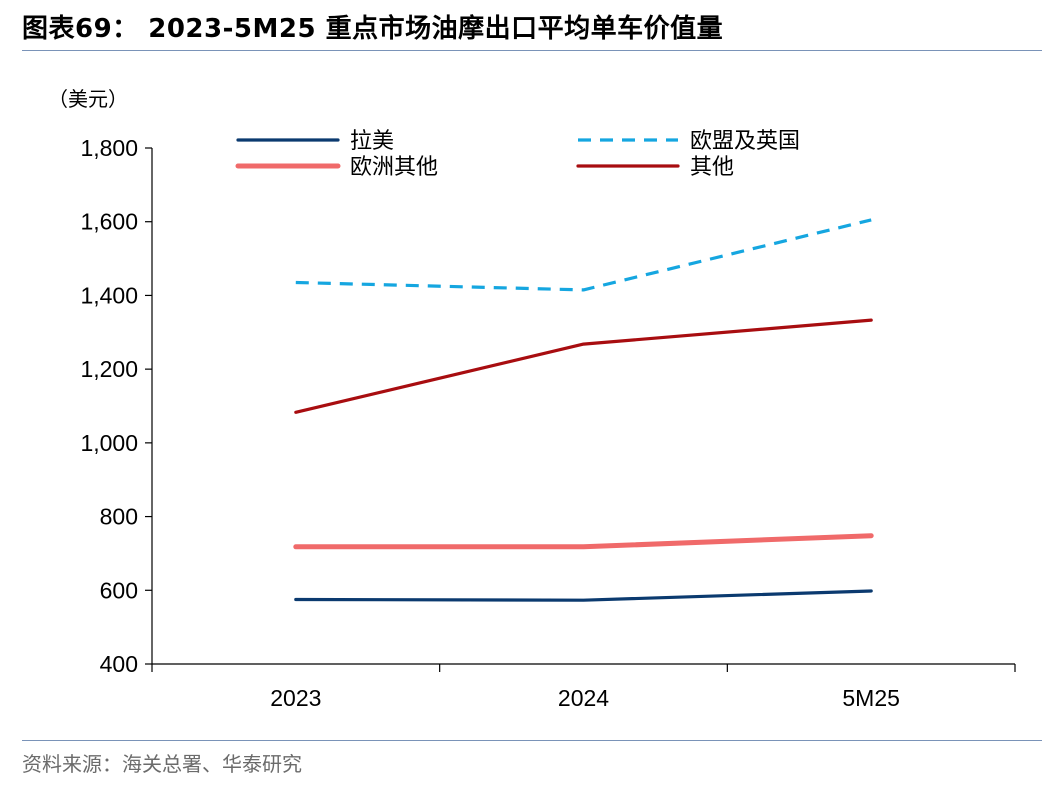 Image resolution: width=1048 pixels, height=792 pixels. What do you see at coordinates (532, 50) in the screenshot?
I see `title-divider` at bounding box center [532, 50].